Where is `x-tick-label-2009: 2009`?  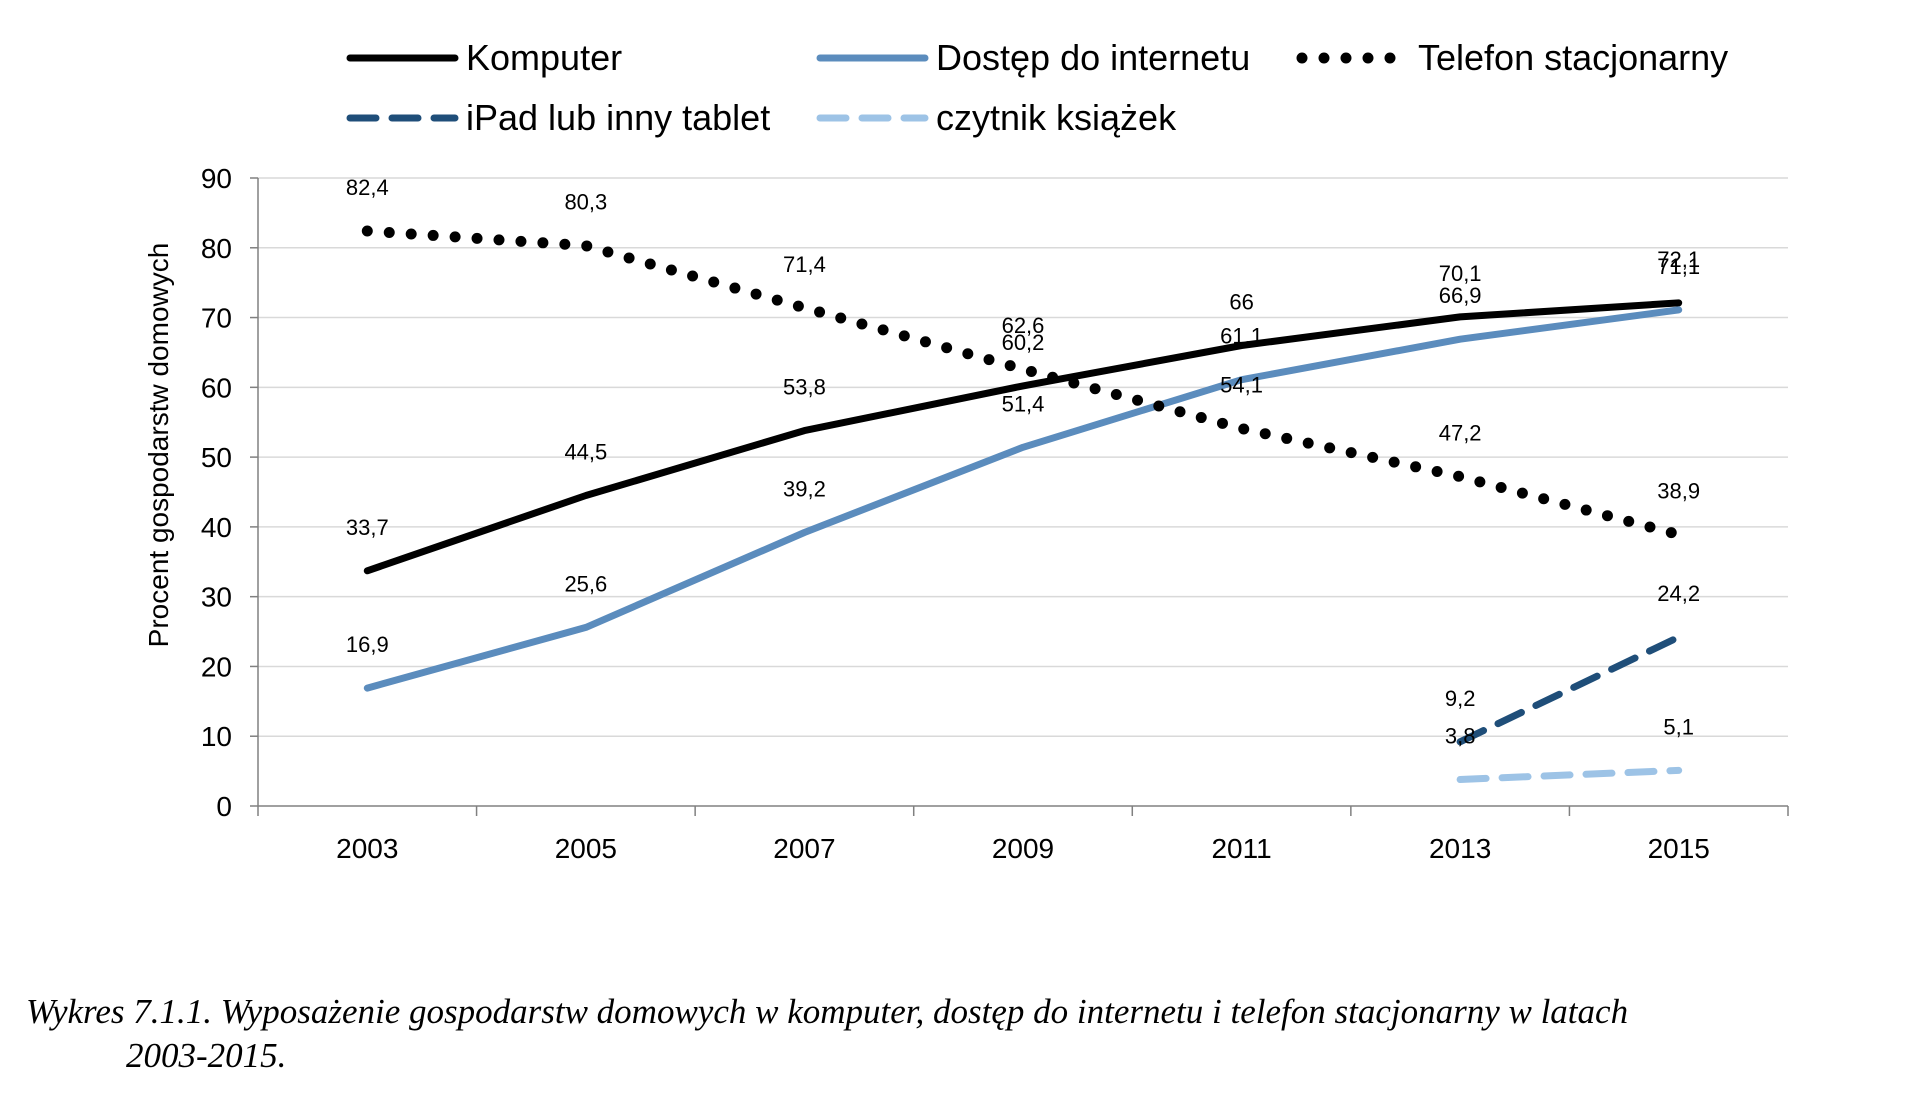 x-tick-label-2009: 2009 is located at coordinates (1023, 848).